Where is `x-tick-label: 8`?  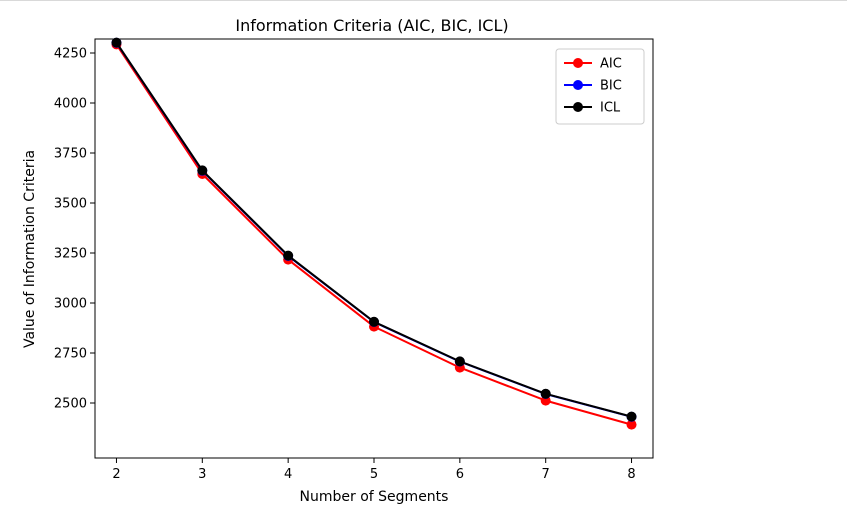
x-tick-label: 8 is located at coordinates (631, 474).